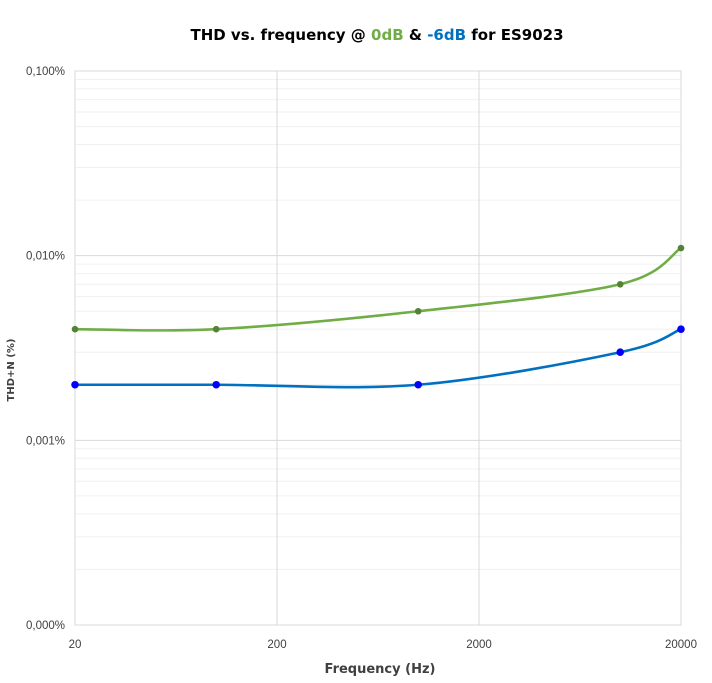 The width and height of the screenshot is (712, 683). What do you see at coordinates (280, 35) in the screenshot?
I see `title-part: THD vs. frequency @` at bounding box center [280, 35].